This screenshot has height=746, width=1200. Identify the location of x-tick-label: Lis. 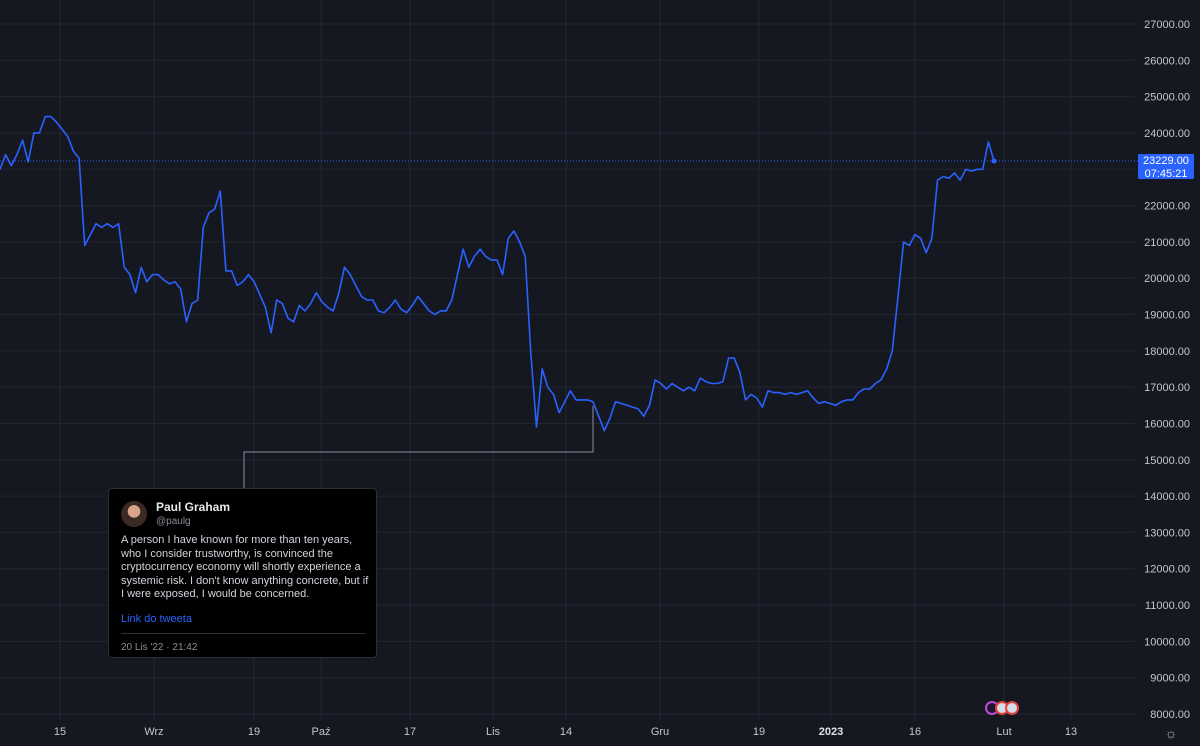
(493, 732).